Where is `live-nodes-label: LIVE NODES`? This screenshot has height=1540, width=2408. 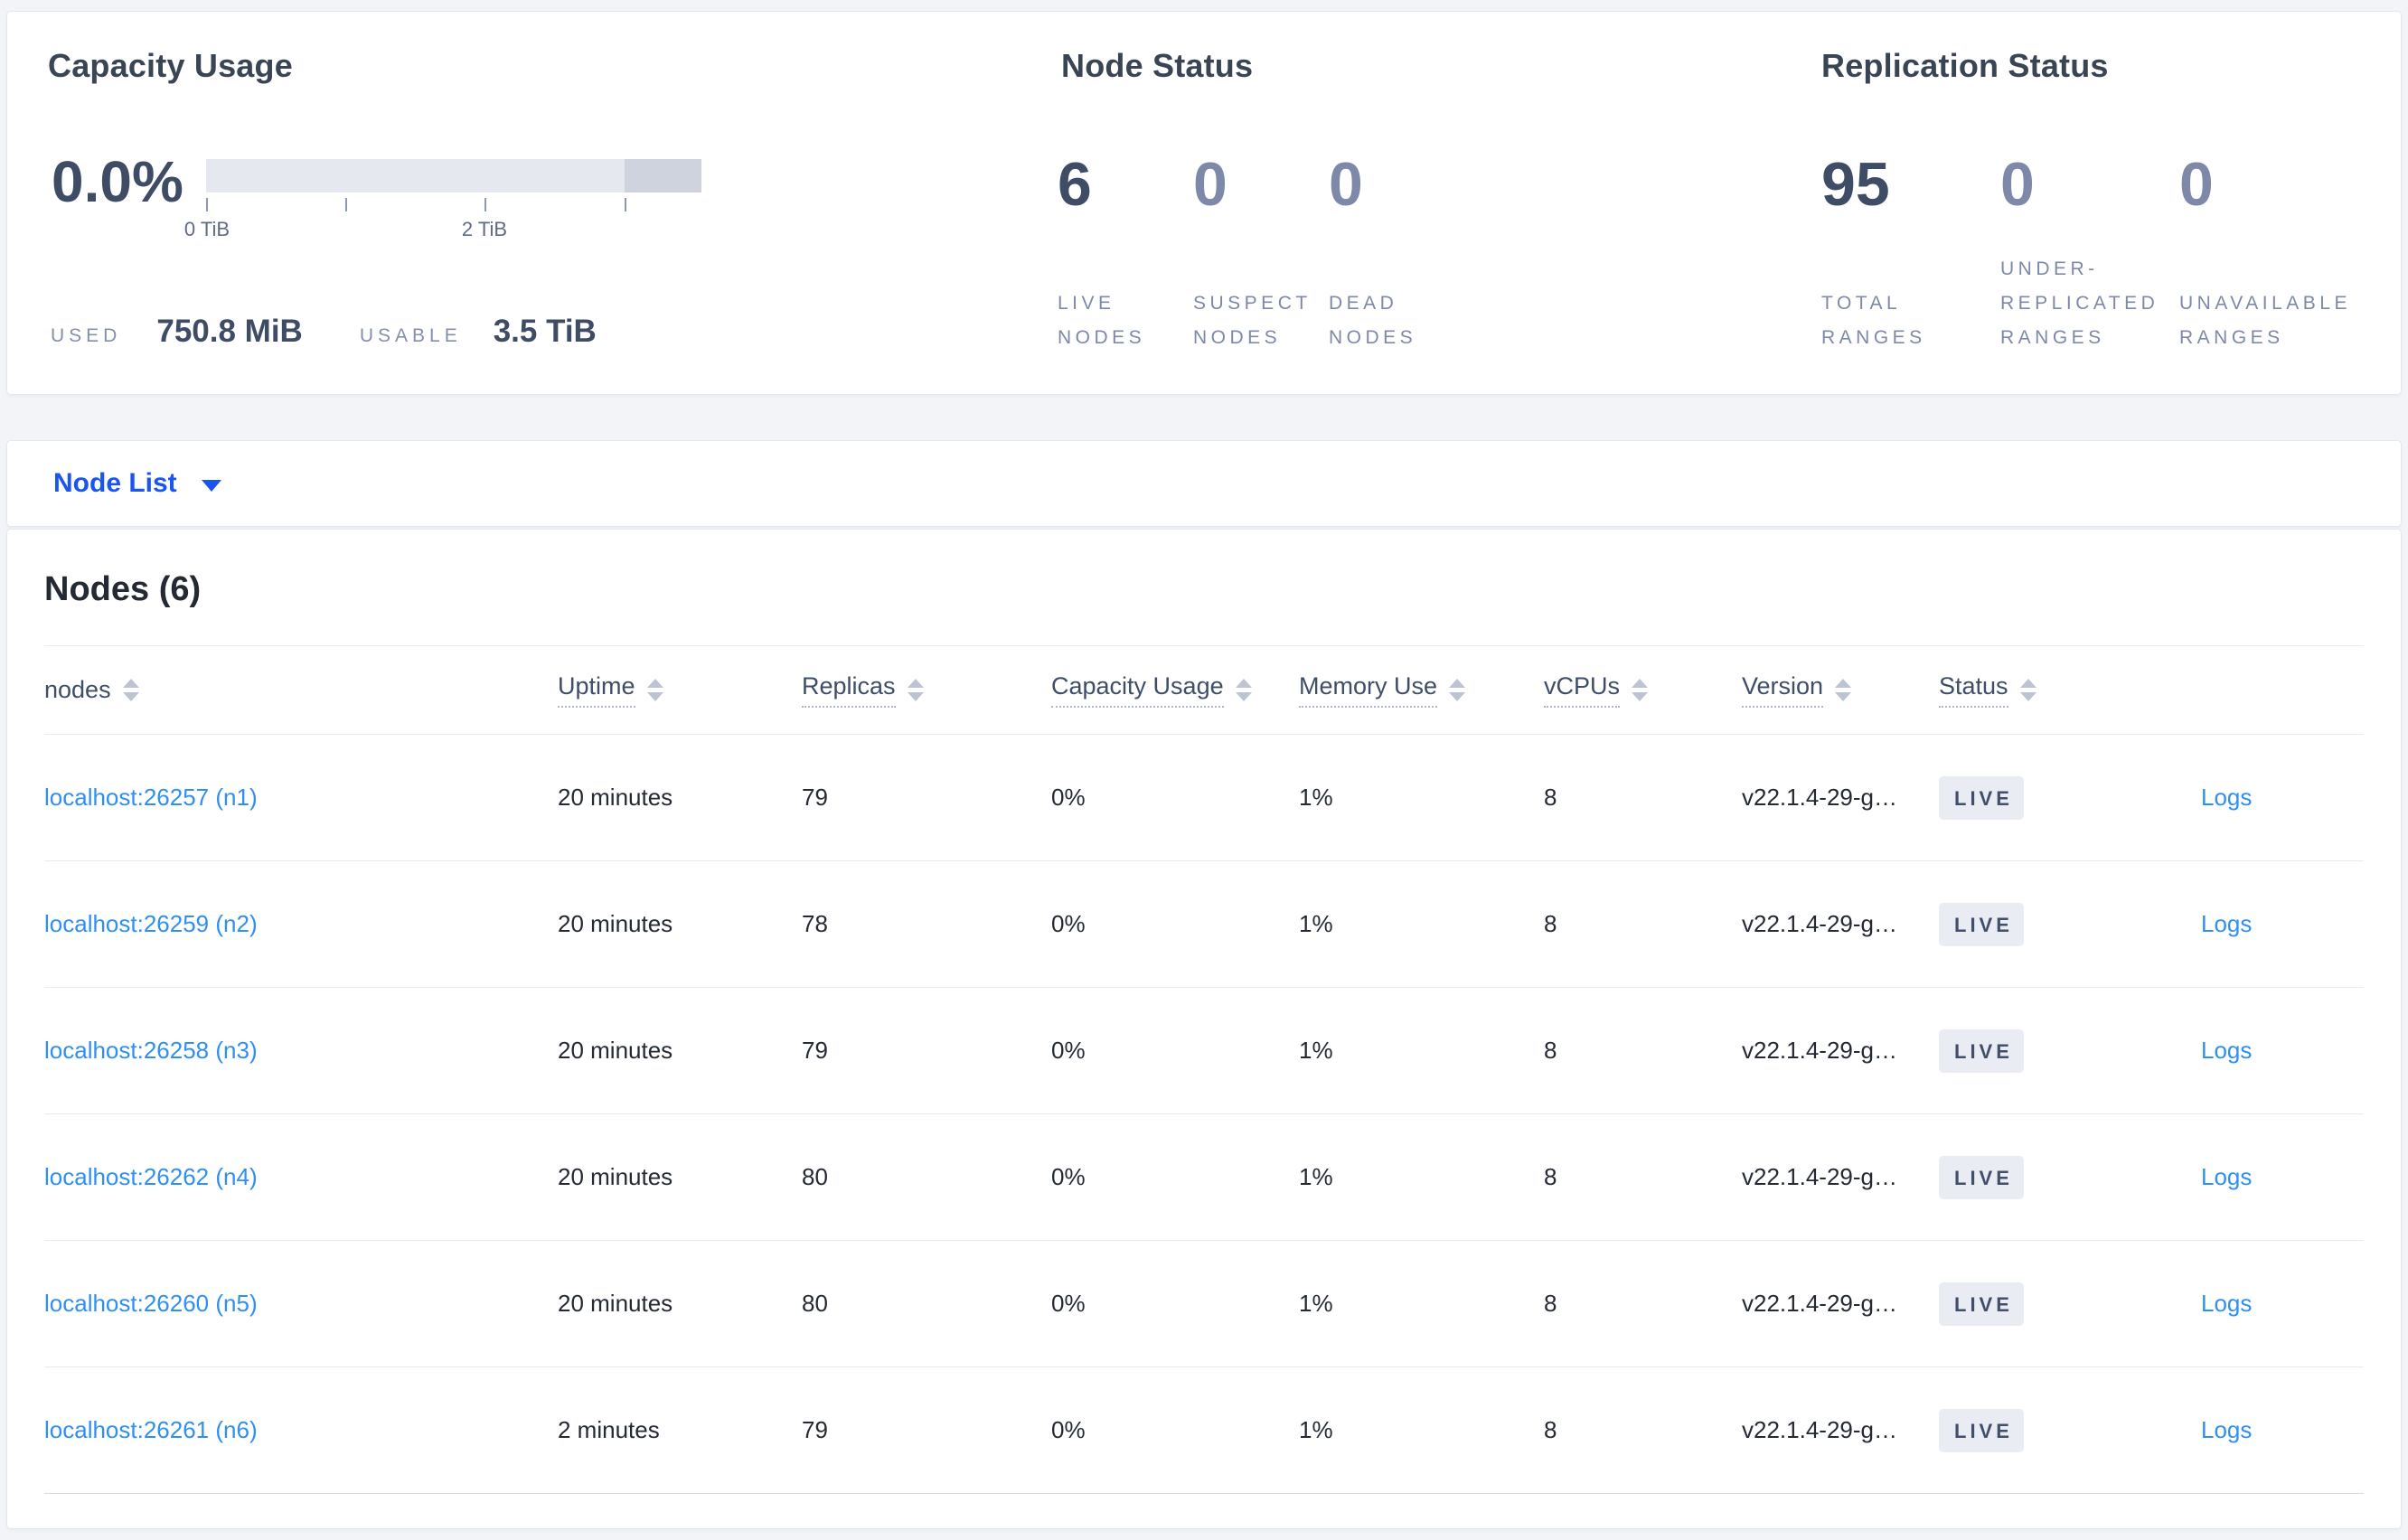 live-nodes-label: LIVE NODES is located at coordinates (1102, 320).